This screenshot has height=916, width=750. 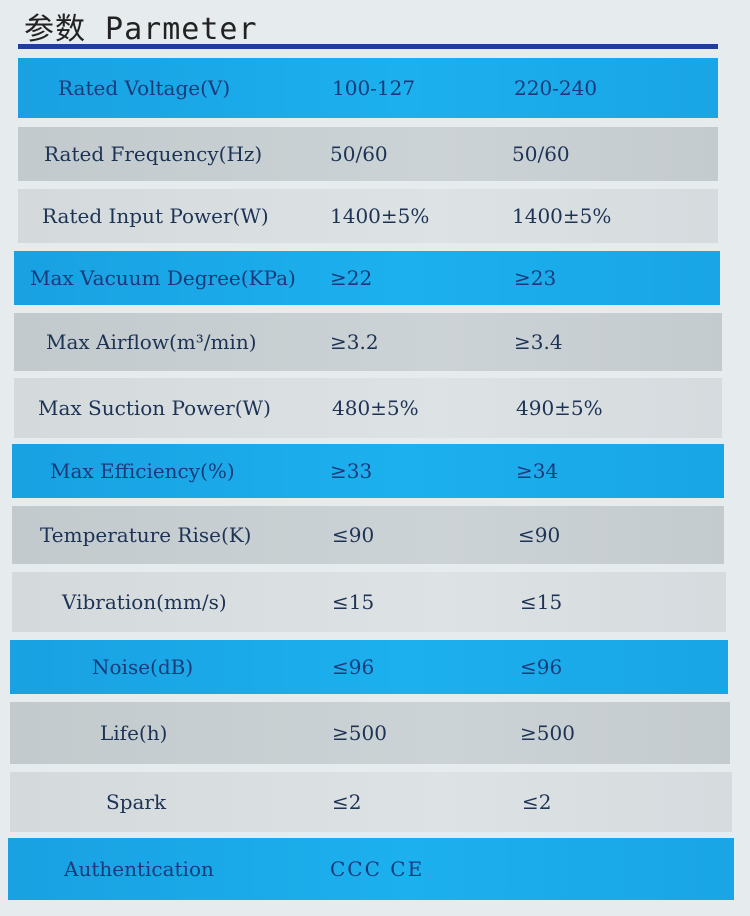 What do you see at coordinates (354, 342) in the screenshot?
I see `value-100-127v: ≥3.2` at bounding box center [354, 342].